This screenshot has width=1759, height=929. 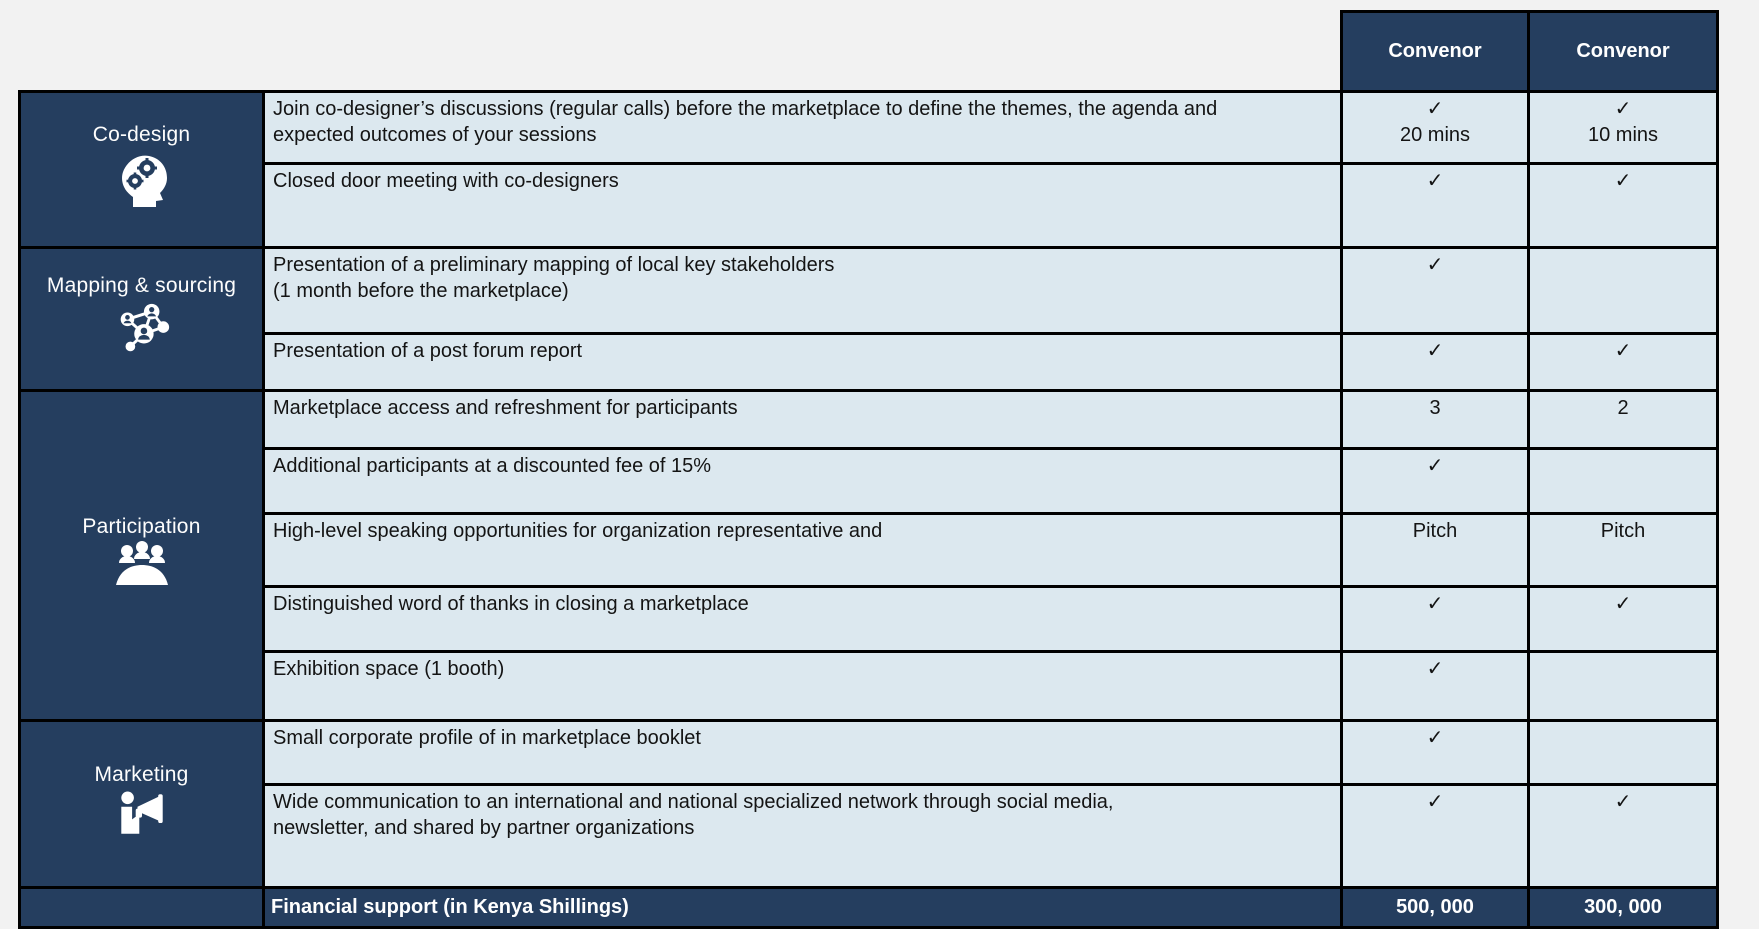 I want to click on category-cell-co-design: Co-design, so click(x=141, y=169).